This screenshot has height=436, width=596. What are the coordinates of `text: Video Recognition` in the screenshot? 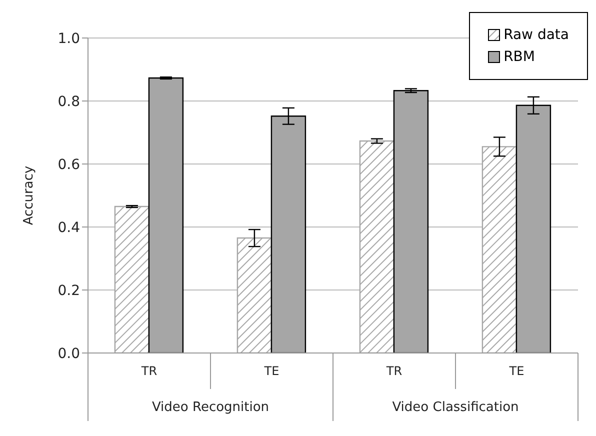 It's located at (211, 407).